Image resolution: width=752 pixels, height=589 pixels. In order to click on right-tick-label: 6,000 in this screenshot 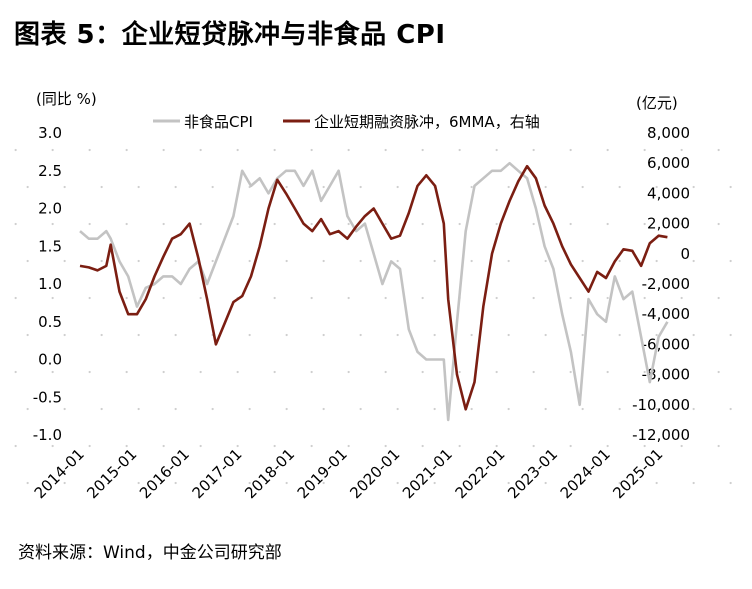, I will do `click(668, 163)`.